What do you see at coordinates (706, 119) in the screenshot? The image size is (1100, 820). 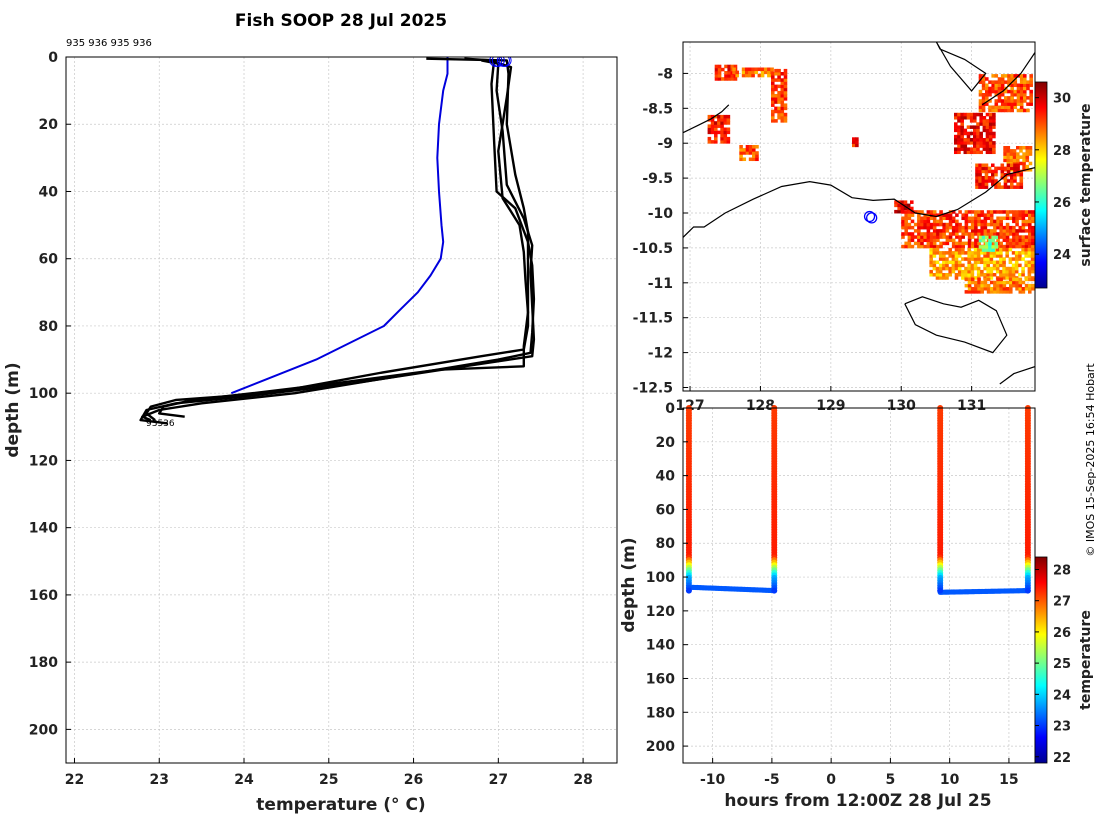 I see `map-coastline` at bounding box center [706, 119].